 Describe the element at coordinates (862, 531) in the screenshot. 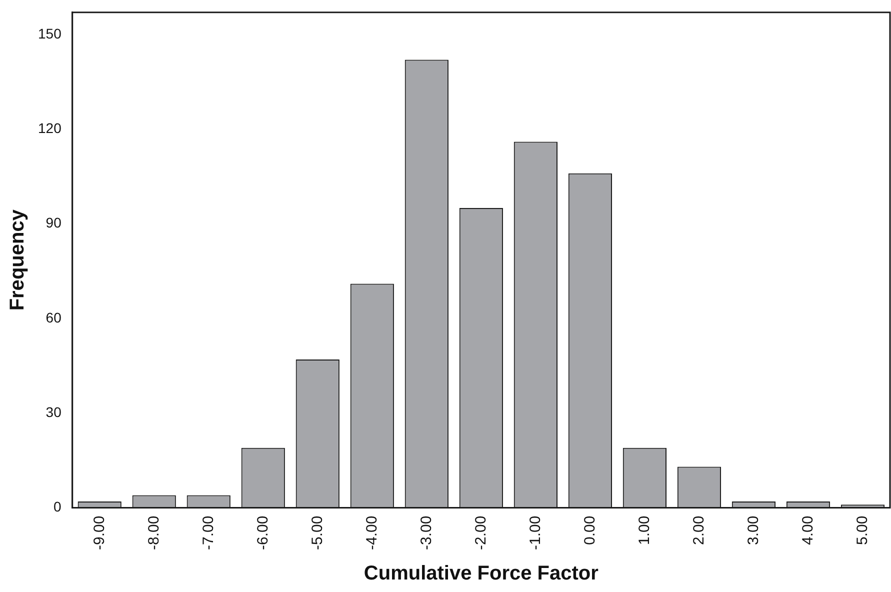

I see `x-tick-label: 5.00` at that location.